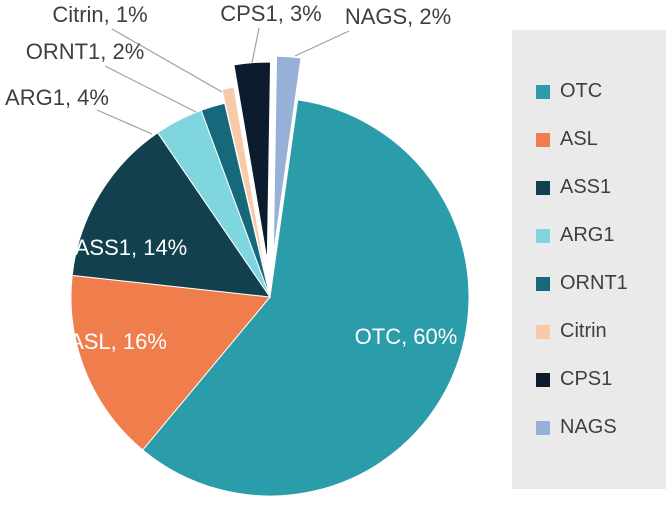 This screenshot has height=515, width=666. Describe the element at coordinates (167, 60) in the screenshot. I see `leader-line-citrin` at that location.